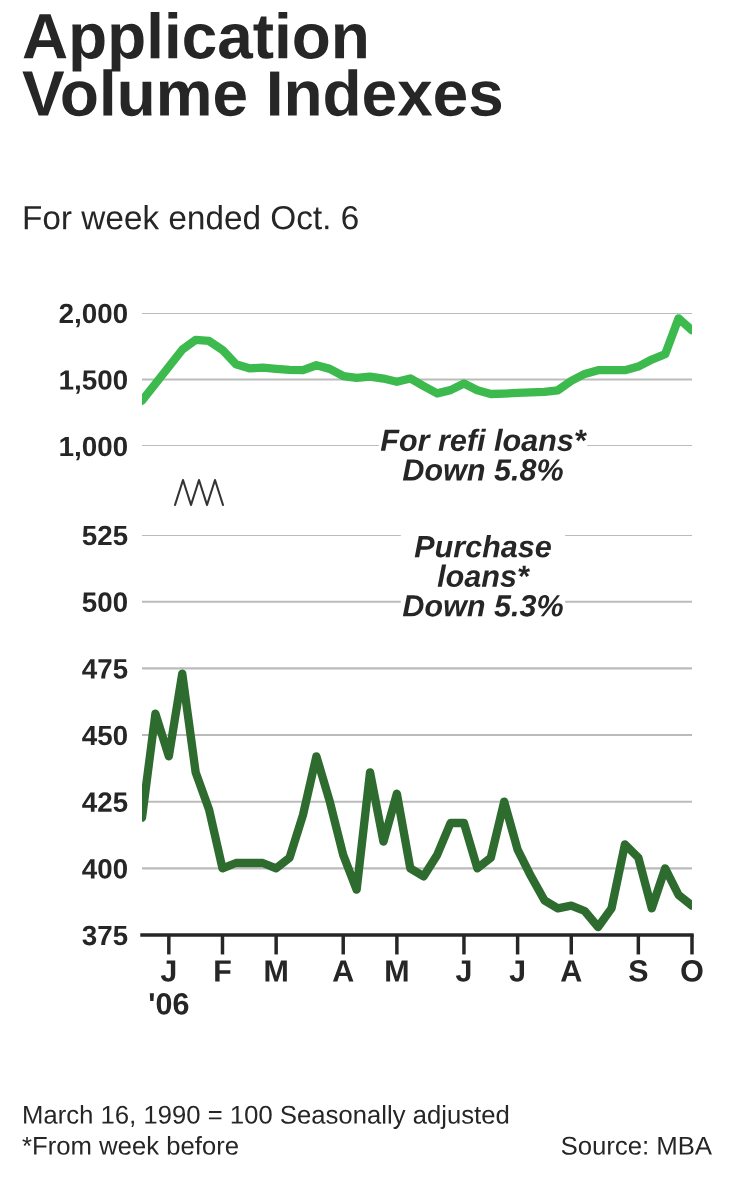 This screenshot has width=740, height=1185. Describe the element at coordinates (93, 382) in the screenshot. I see `y-tick-label: 1,500` at that location.